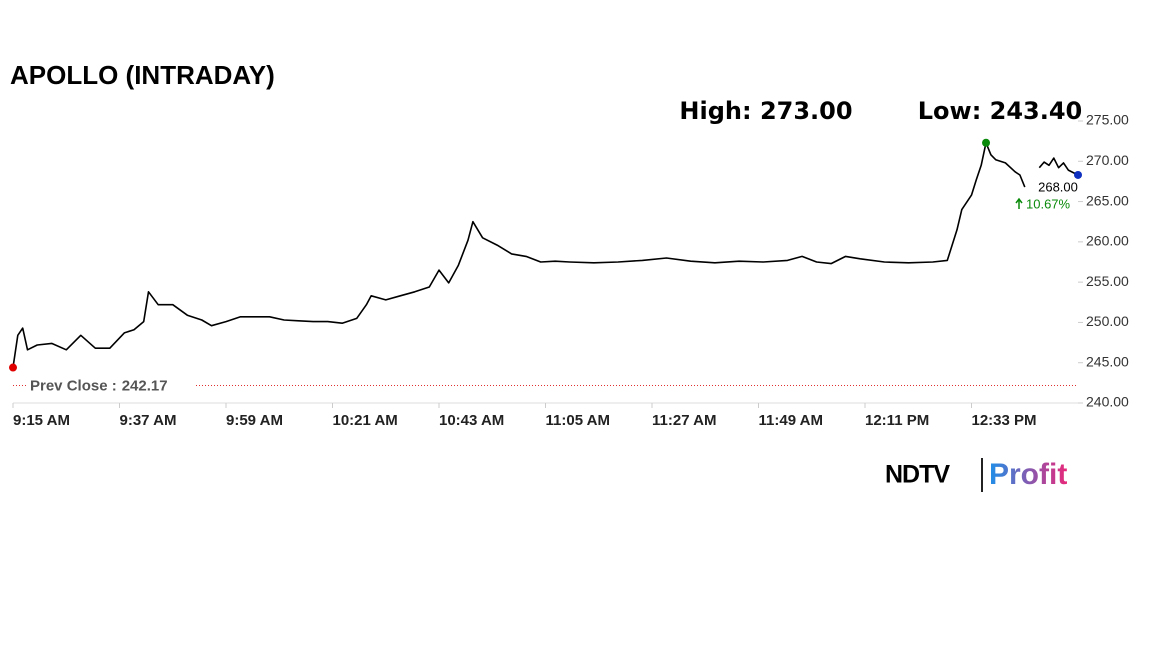 The image size is (1152, 653). What do you see at coordinates (1058, 186) in the screenshot?
I see `last-price: 268.00` at bounding box center [1058, 186].